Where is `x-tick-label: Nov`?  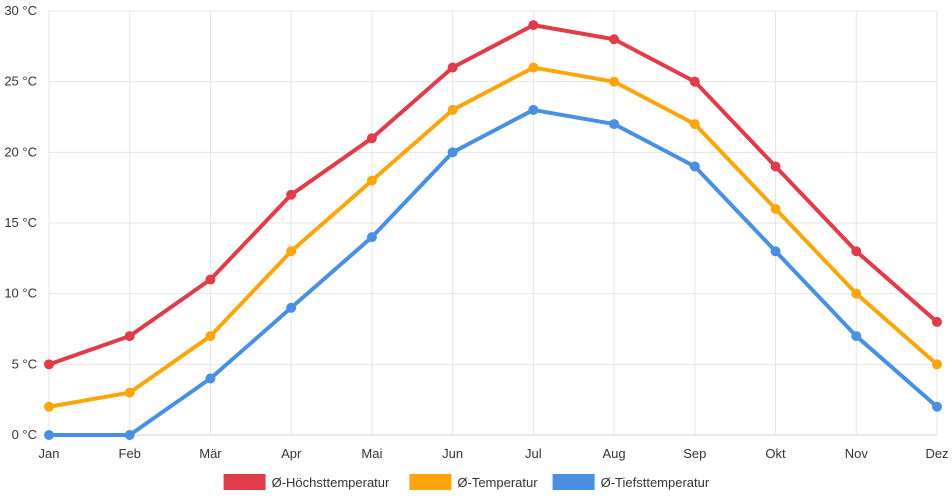
x-tick-label: Nov is located at coordinates (857, 453).